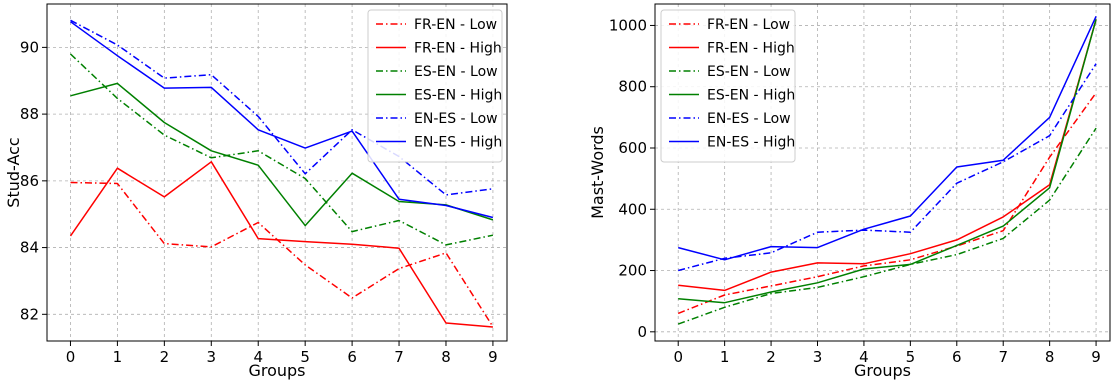 This screenshot has height=385, width=1116. What do you see at coordinates (29, 181) in the screenshot?
I see `y-tick-label: 86` at bounding box center [29, 181].